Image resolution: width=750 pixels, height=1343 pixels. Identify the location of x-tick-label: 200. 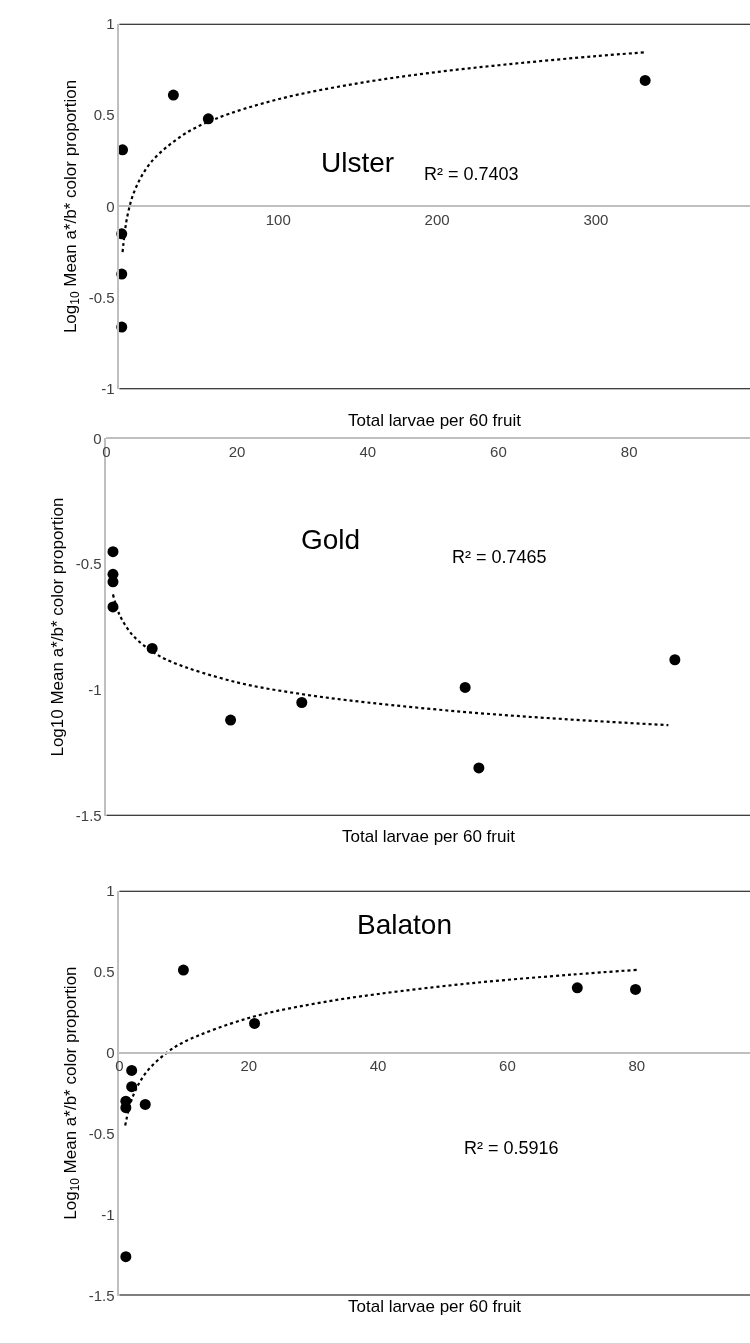
(437, 220).